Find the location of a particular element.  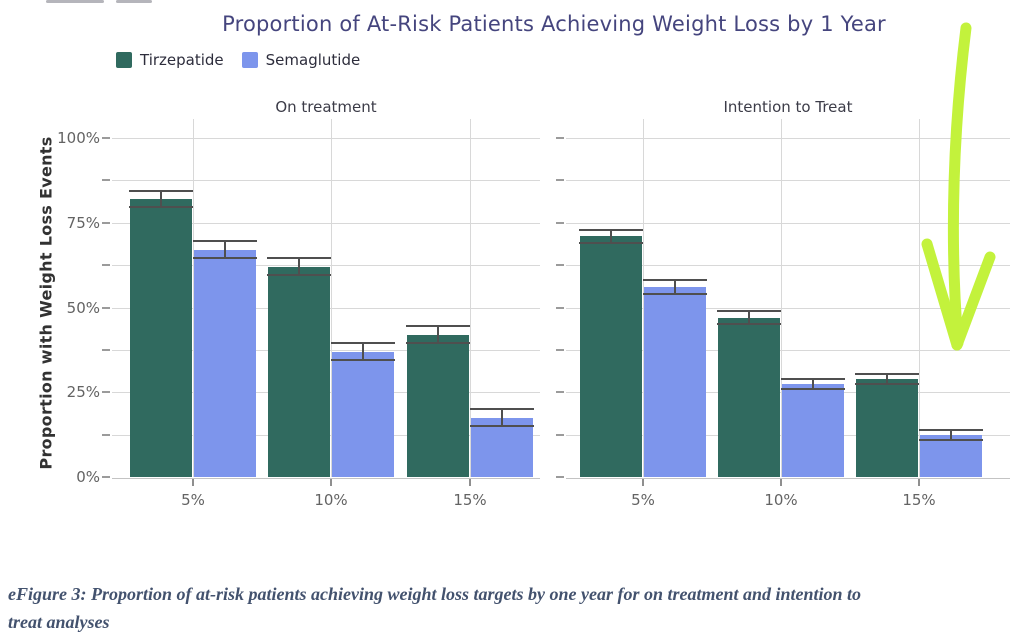

bar-tirzepatide-15% is located at coordinates (438, 405).